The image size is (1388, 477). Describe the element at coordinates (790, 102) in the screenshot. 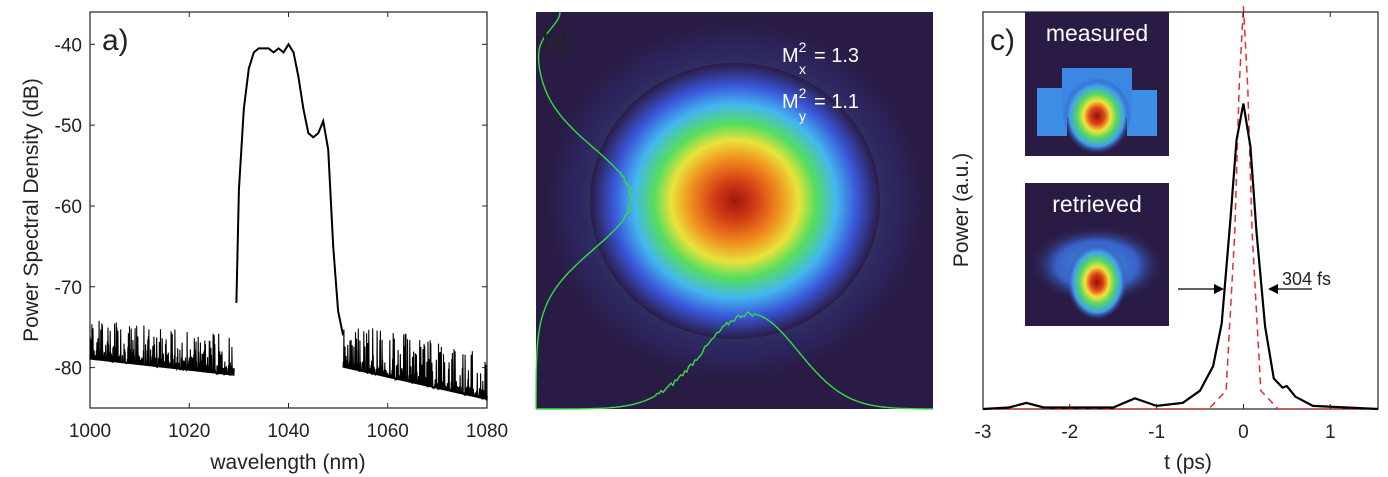

I see `m2y-letter: M` at that location.